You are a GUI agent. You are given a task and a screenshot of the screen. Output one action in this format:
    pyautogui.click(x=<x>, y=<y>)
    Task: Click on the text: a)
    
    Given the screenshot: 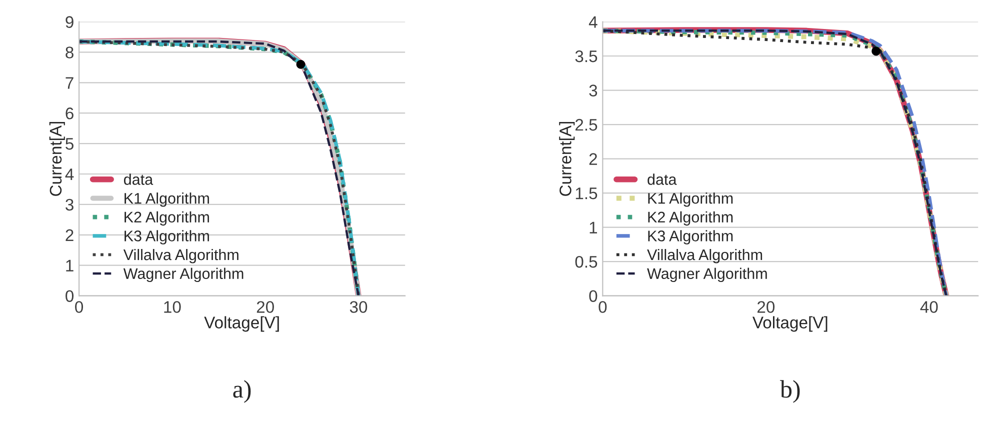 What is the action you would take?
    pyautogui.click(x=242, y=391)
    